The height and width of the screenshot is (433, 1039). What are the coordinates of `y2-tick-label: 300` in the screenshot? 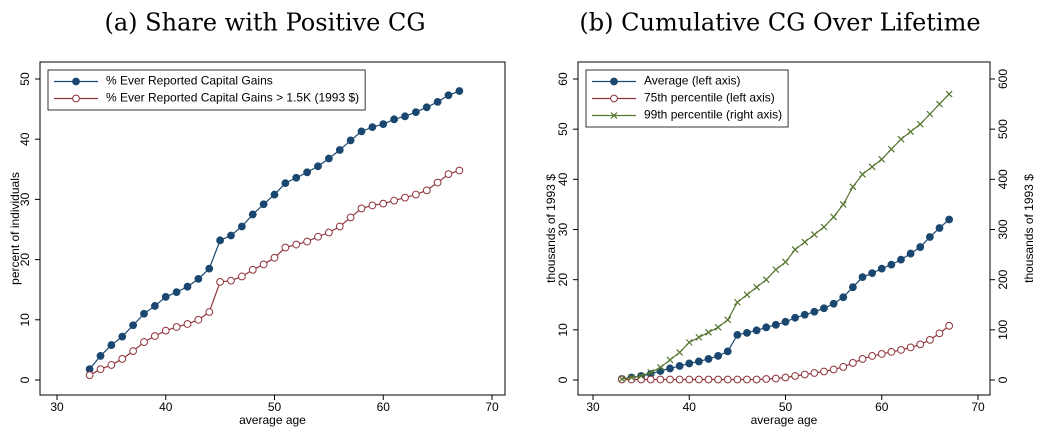 It's located at (1003, 229).